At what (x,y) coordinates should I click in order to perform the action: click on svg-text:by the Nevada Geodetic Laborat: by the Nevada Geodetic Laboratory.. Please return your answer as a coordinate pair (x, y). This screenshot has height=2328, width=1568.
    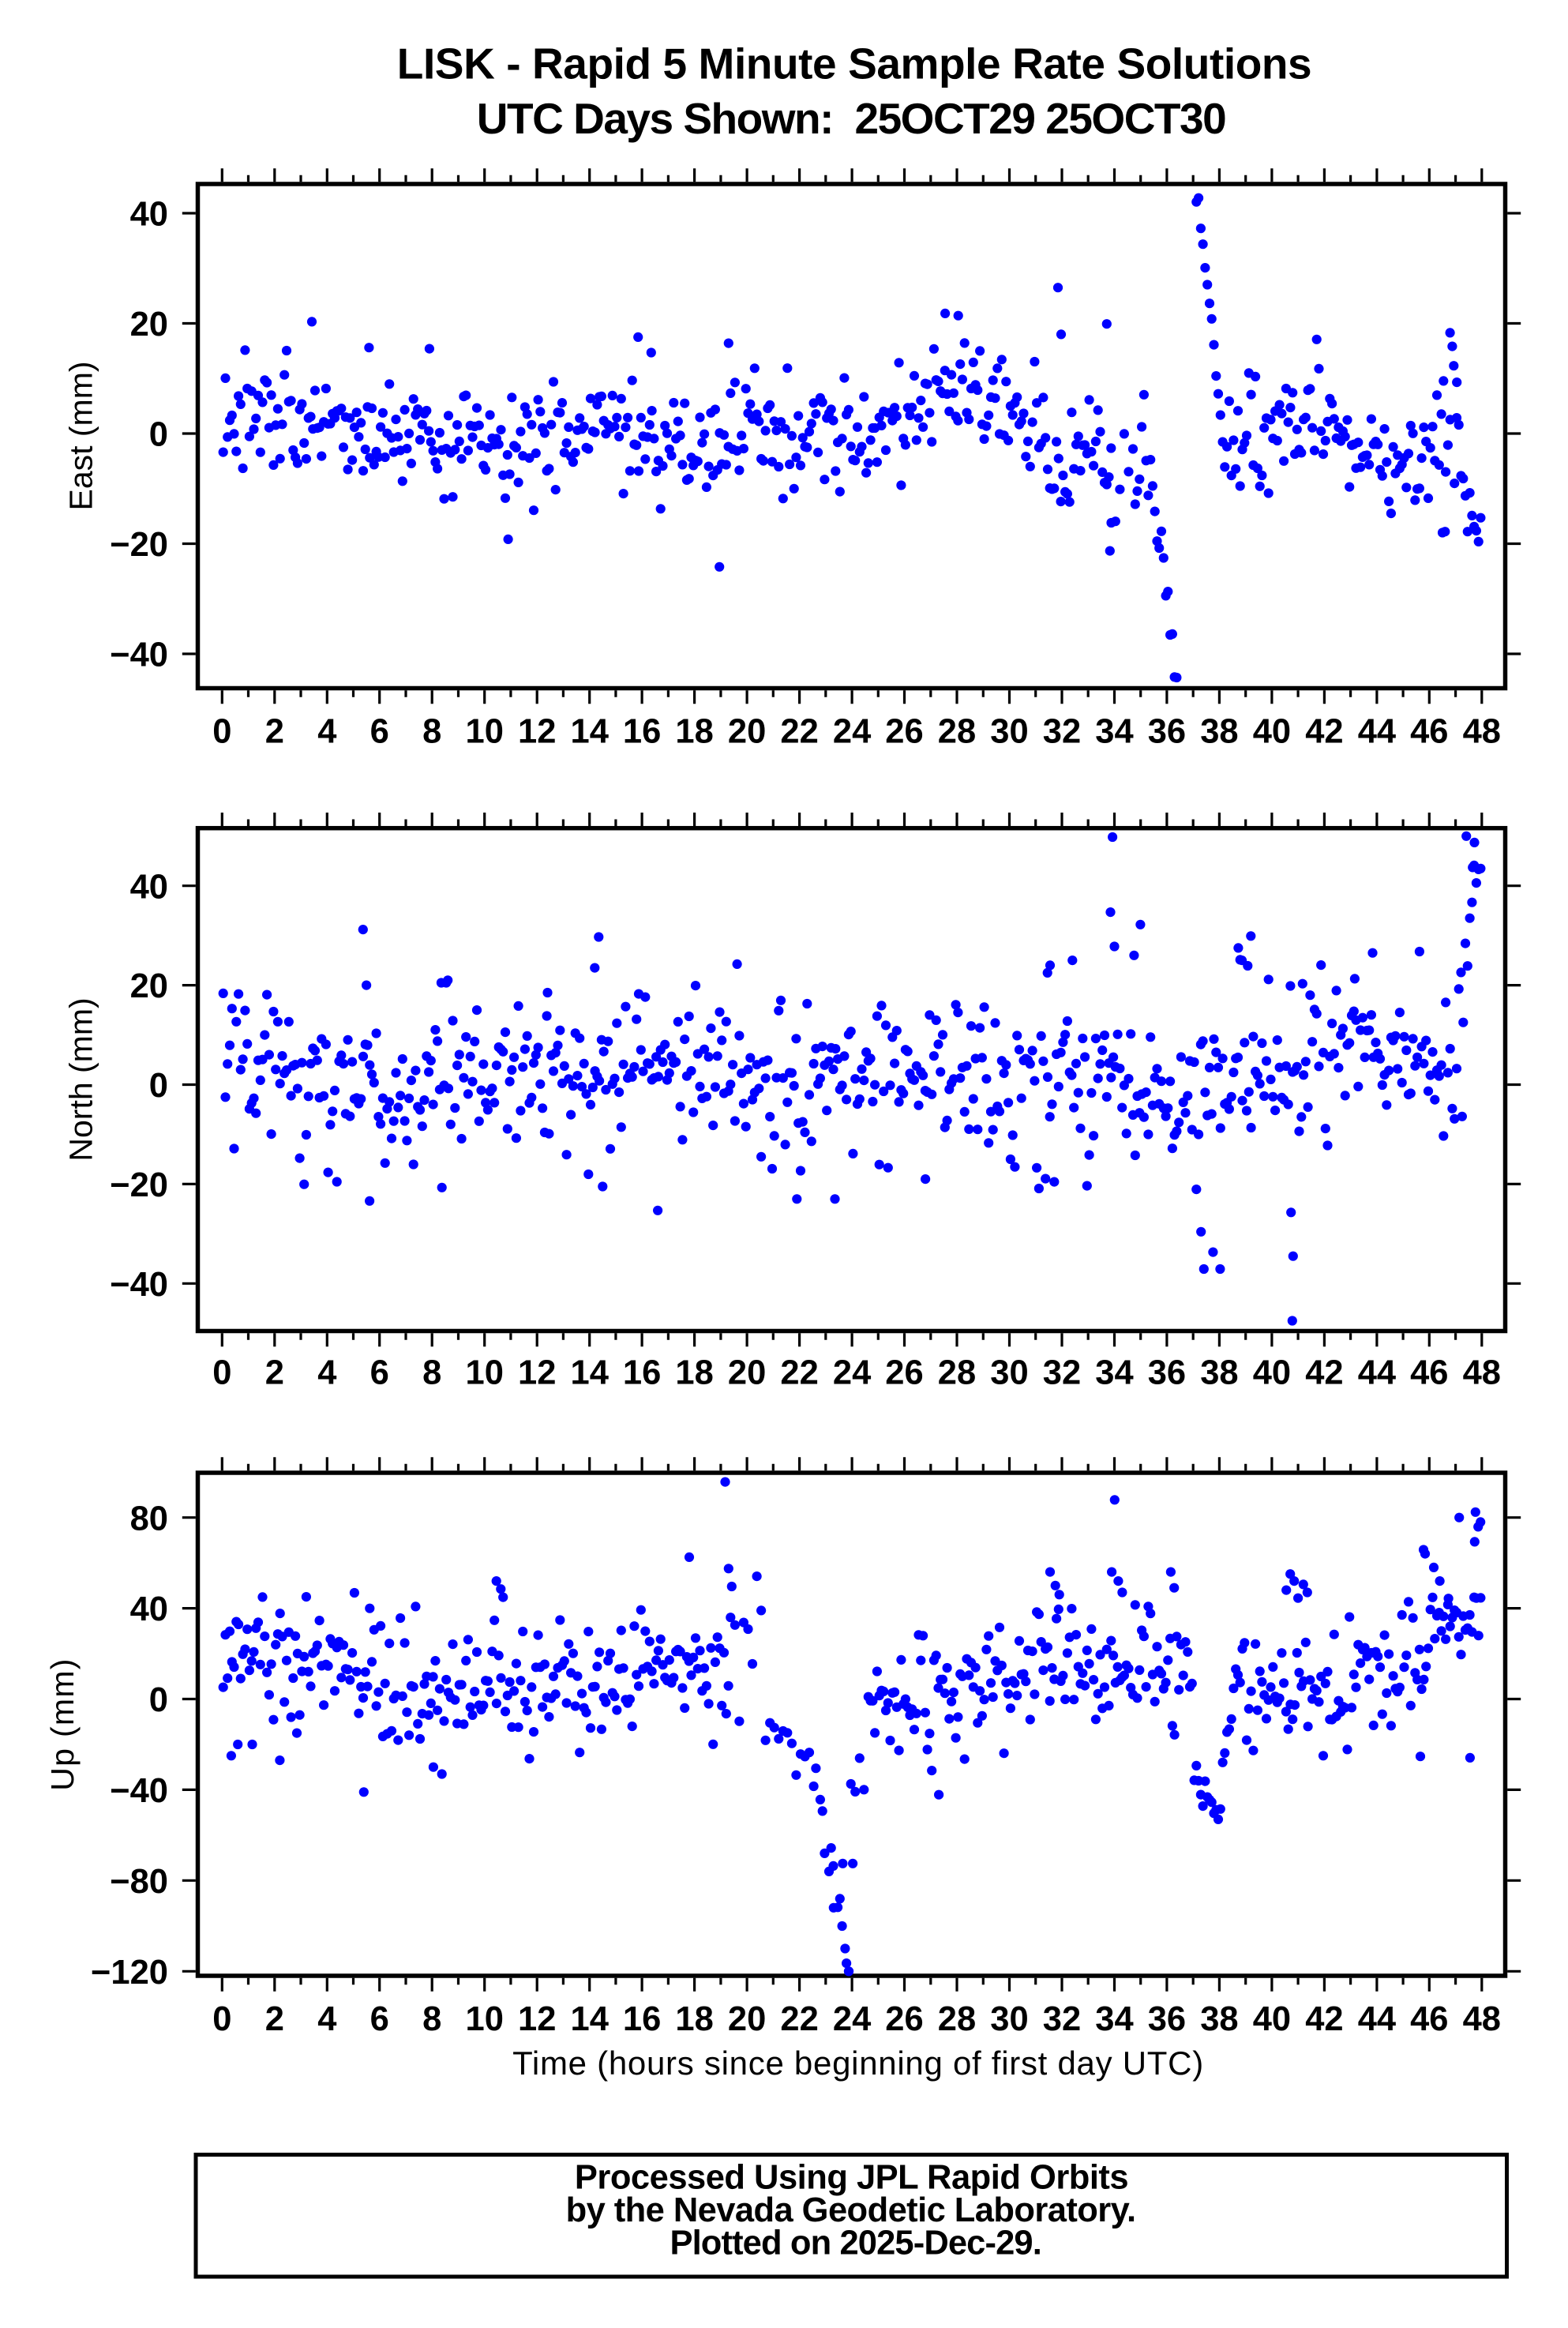
    Looking at the image, I should click on (851, 2210).